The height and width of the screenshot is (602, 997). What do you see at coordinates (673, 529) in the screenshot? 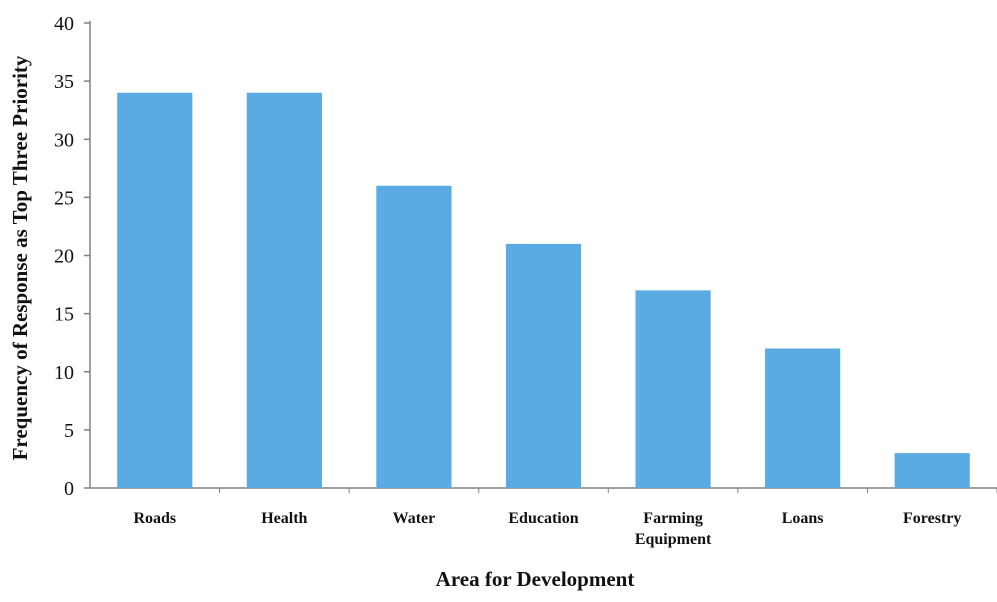
I see `x-tick-label: Farming Equipment` at bounding box center [673, 529].